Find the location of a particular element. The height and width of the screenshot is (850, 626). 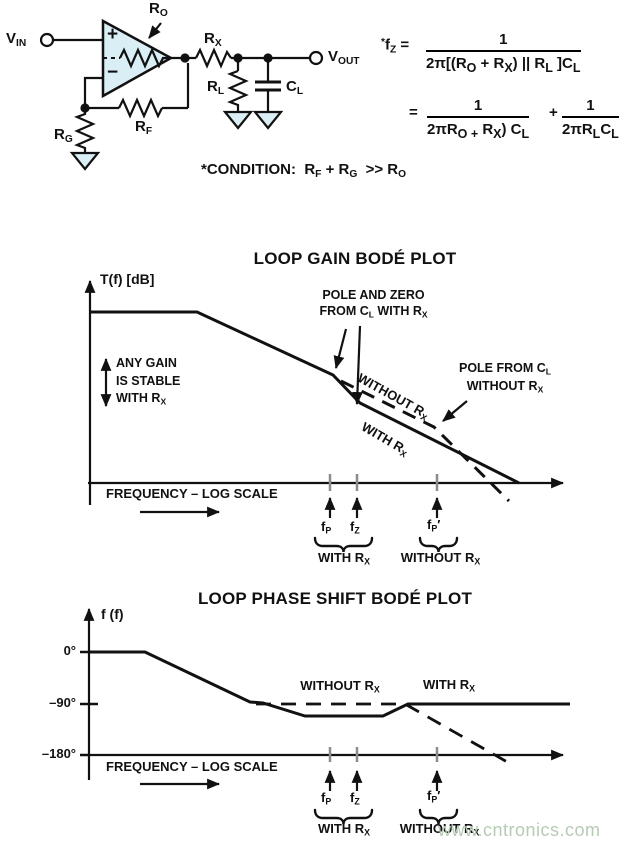

phase-fp-prime-label: fP′ is located at coordinates (434, 796).